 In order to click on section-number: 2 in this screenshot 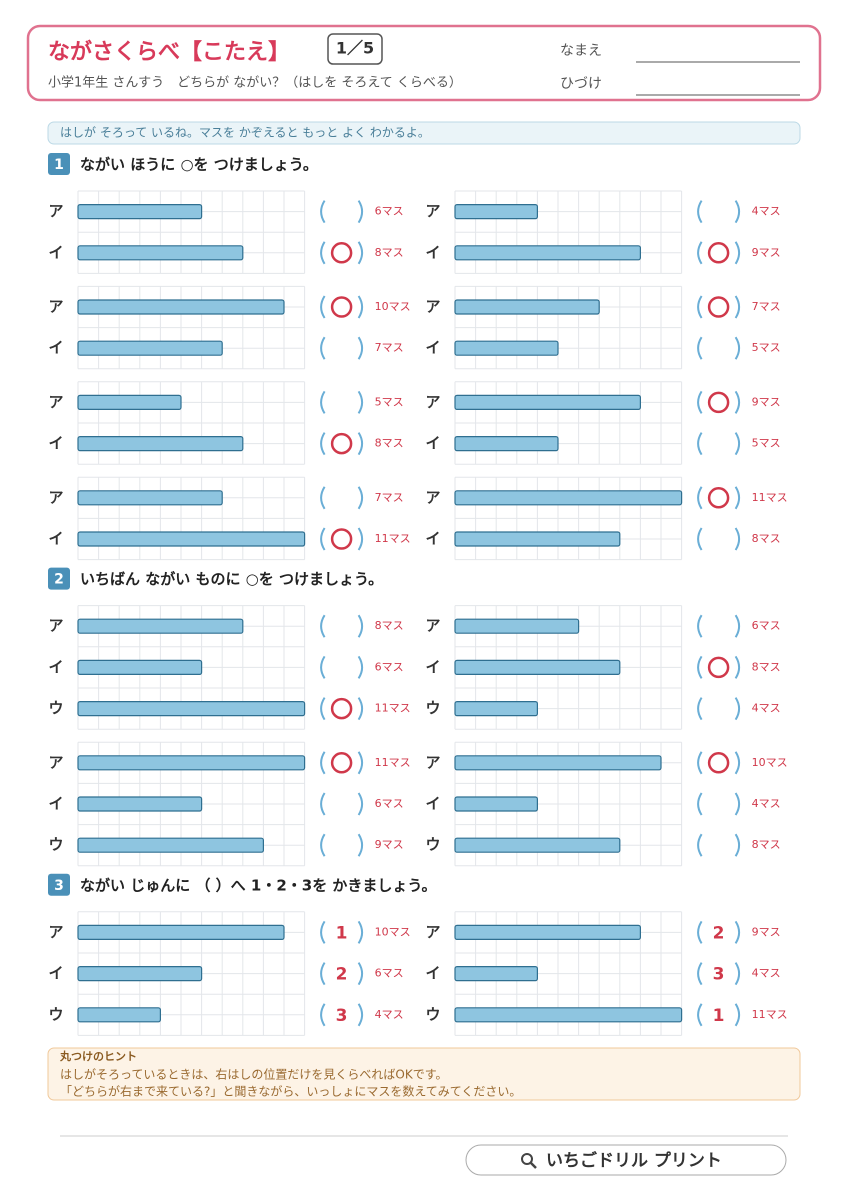, I will do `click(59, 580)`.